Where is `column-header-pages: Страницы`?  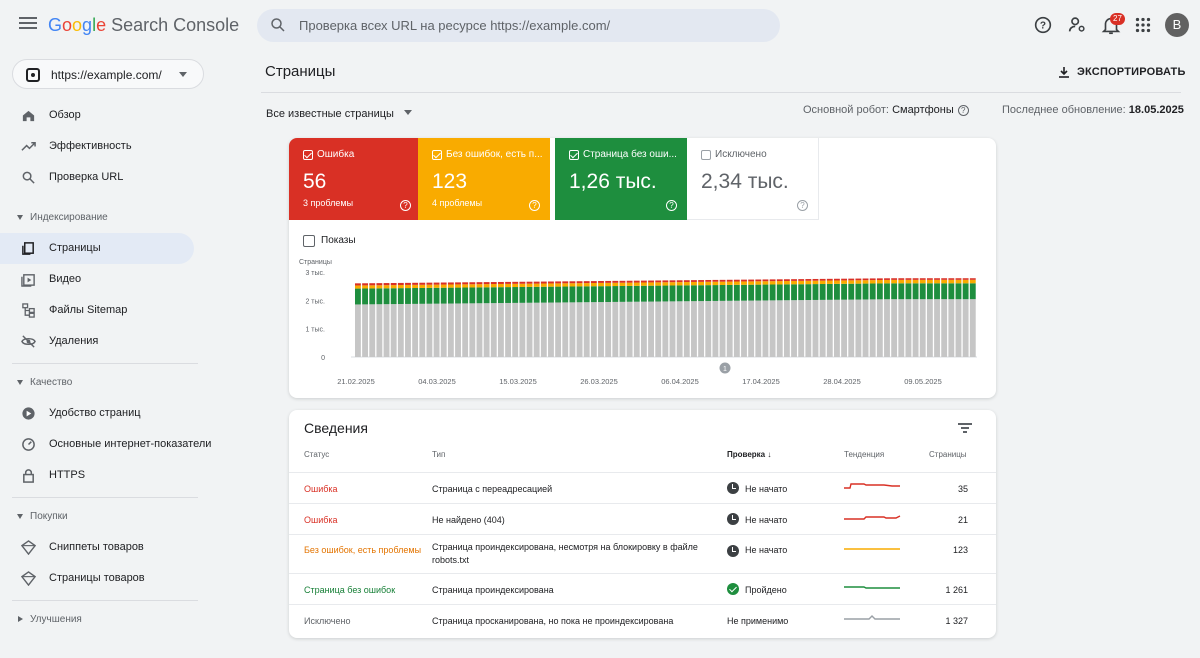
column-header-pages: Страницы is located at coordinates (948, 454).